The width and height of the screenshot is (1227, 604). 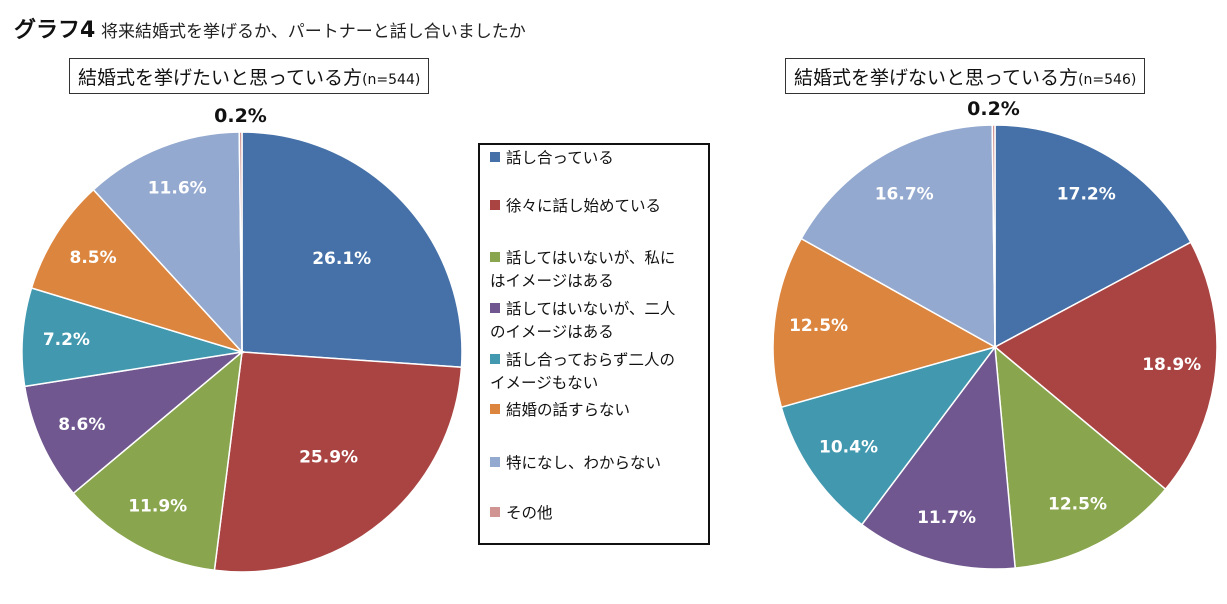 What do you see at coordinates (93, 258) in the screenshot?
I see `slice-label: 8.5%` at bounding box center [93, 258].